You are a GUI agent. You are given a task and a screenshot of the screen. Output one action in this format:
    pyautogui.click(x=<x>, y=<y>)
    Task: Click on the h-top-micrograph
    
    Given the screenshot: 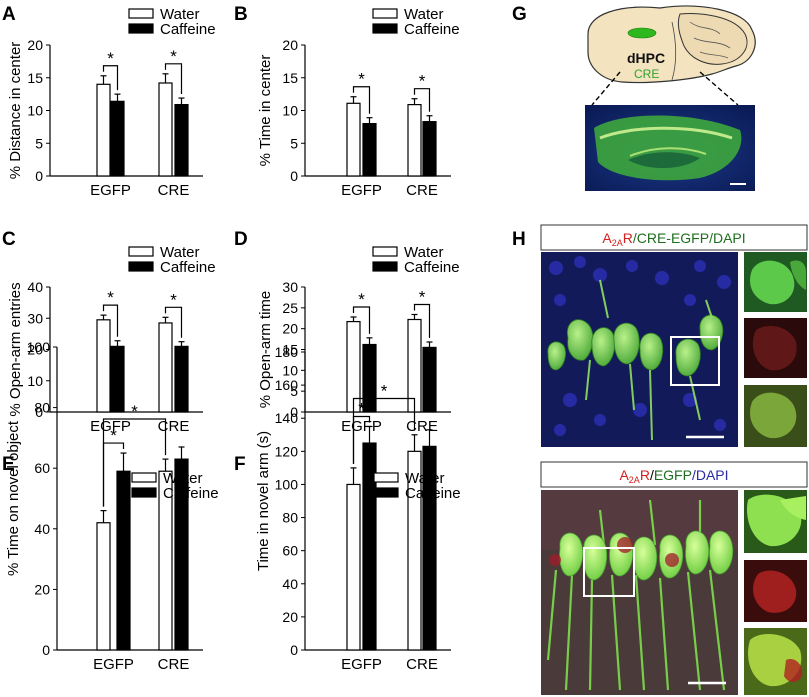 What is the action you would take?
    pyautogui.click(x=639, y=349)
    